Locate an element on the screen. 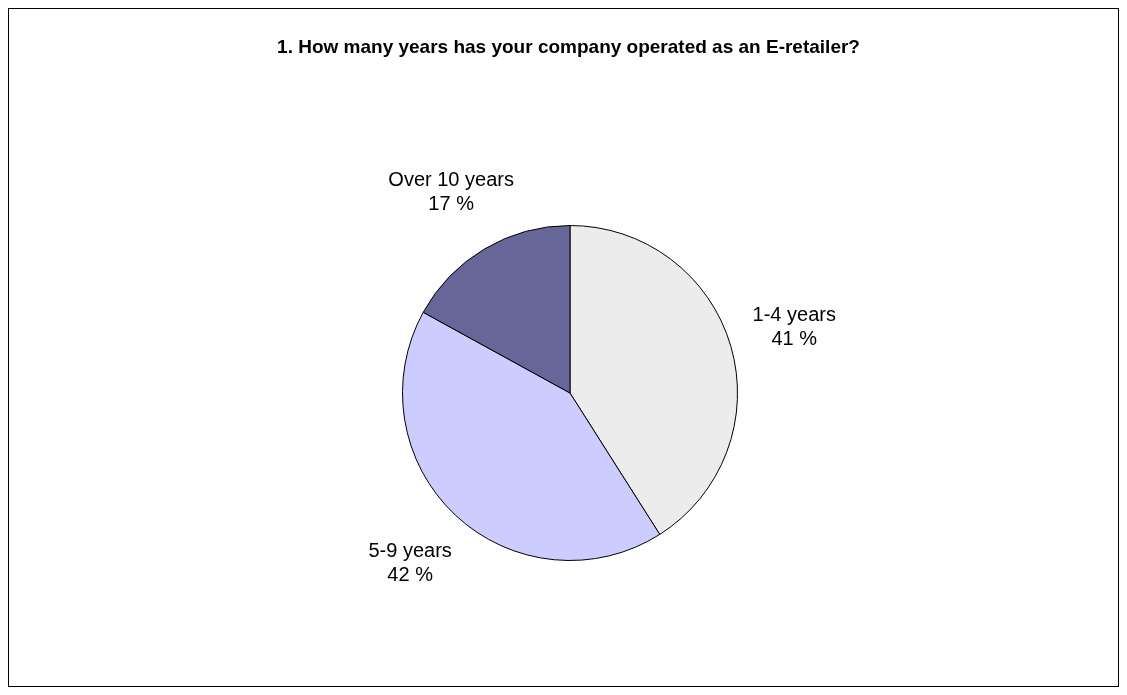 Image resolution: width=1127 pixels, height=695 pixels. slice-label: Over 10 years is located at coordinates (451, 178).